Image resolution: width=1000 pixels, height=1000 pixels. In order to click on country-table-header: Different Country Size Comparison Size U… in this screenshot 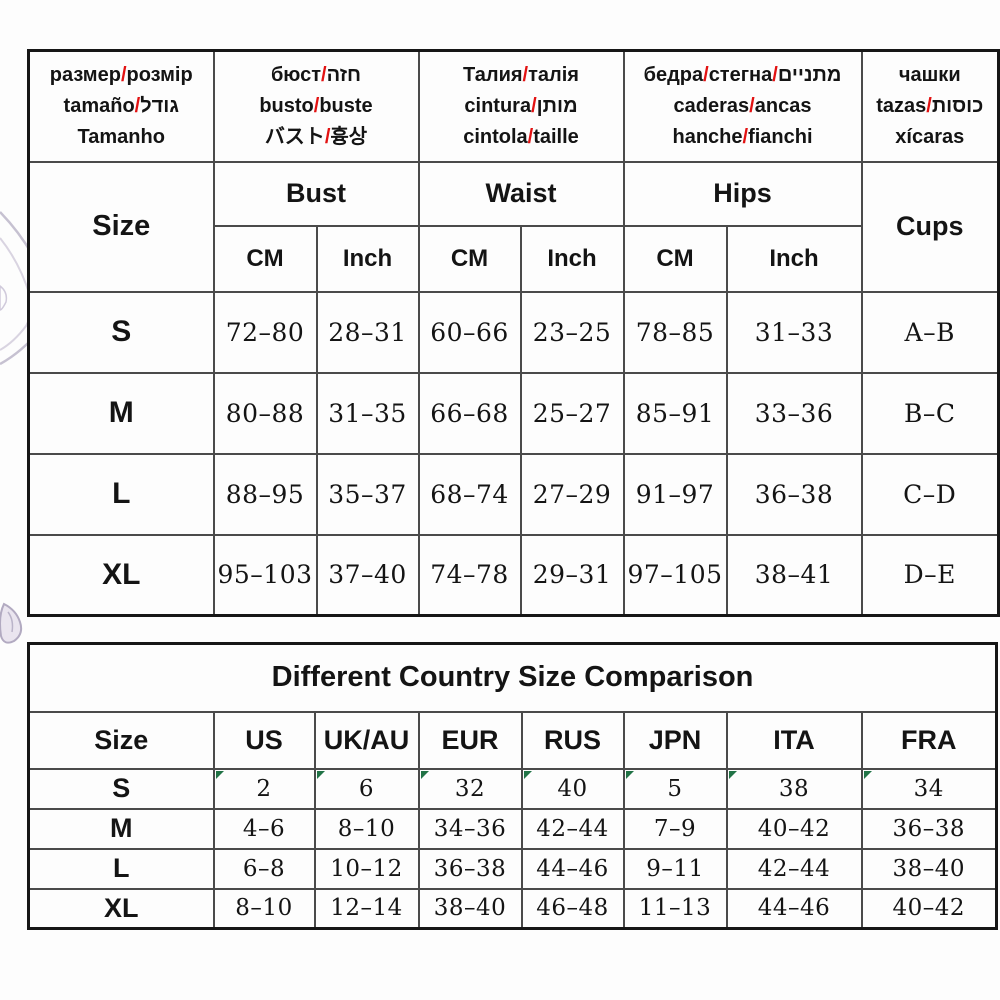, I will do `click(512, 706)`.